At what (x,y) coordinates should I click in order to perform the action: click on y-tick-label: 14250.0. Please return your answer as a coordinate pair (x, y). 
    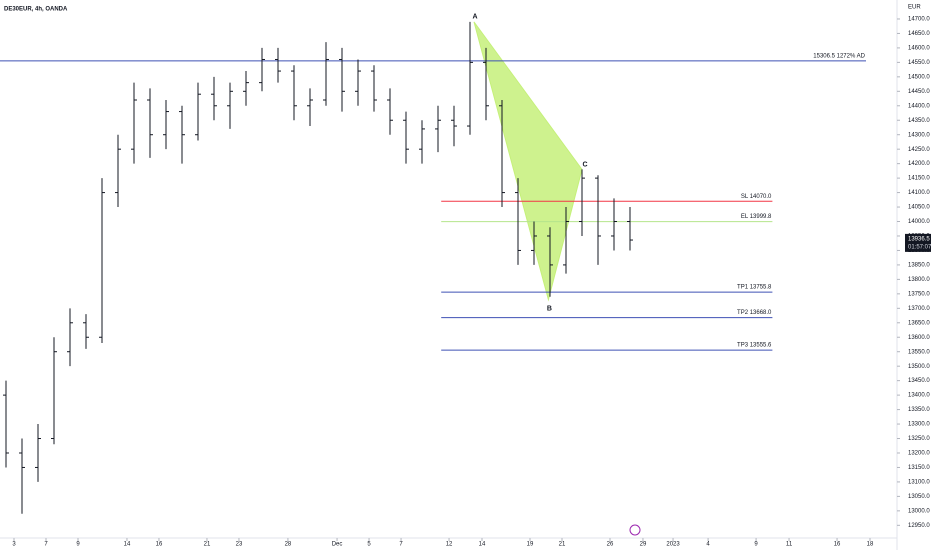
    Looking at the image, I should click on (919, 150).